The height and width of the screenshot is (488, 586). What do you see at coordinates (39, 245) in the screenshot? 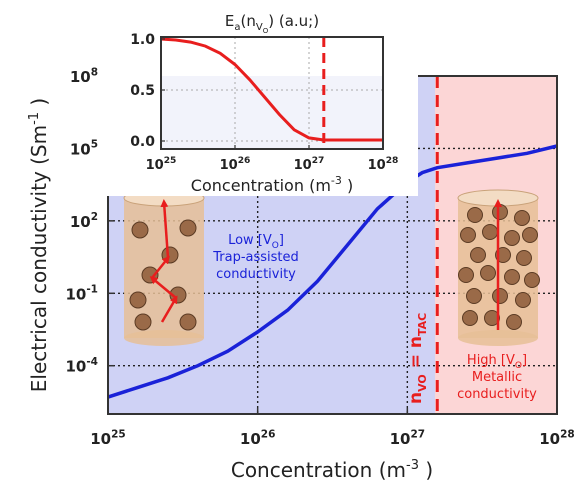
I see `main-y-axis-label: Electrical conductivity (Sm-1 )` at bounding box center [39, 245].